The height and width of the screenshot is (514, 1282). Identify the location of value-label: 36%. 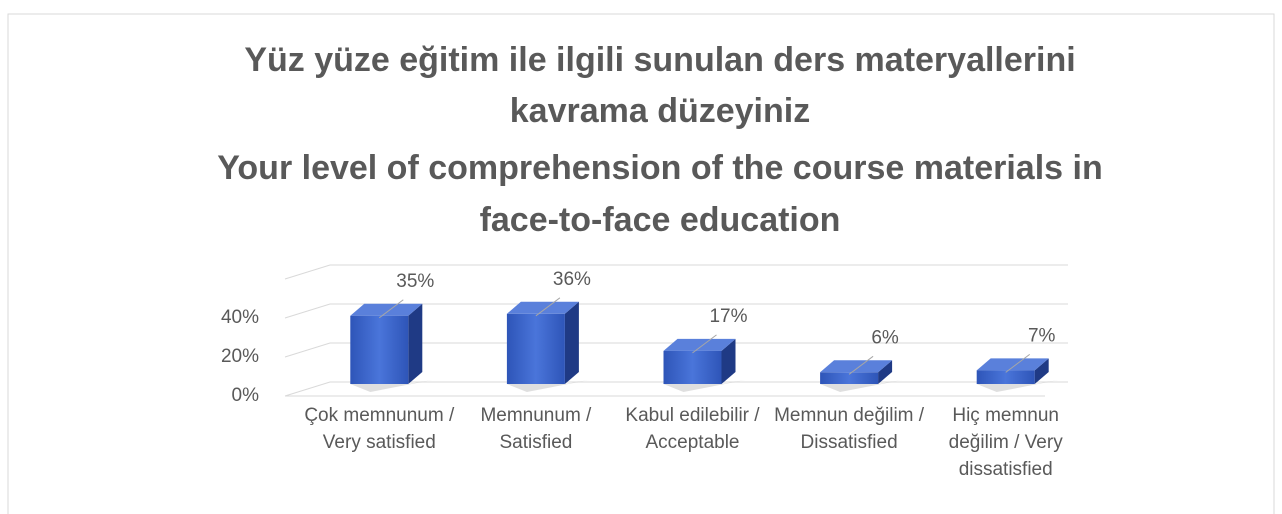
(572, 279).